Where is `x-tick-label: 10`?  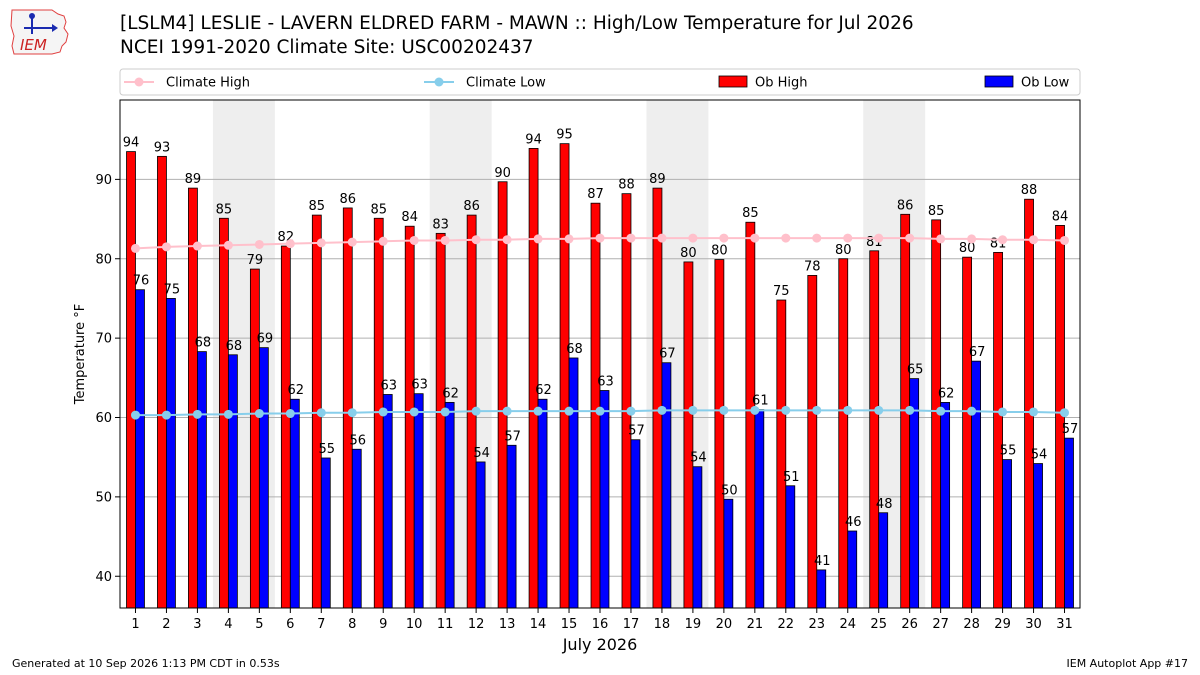
x-tick-label: 10 is located at coordinates (414, 624).